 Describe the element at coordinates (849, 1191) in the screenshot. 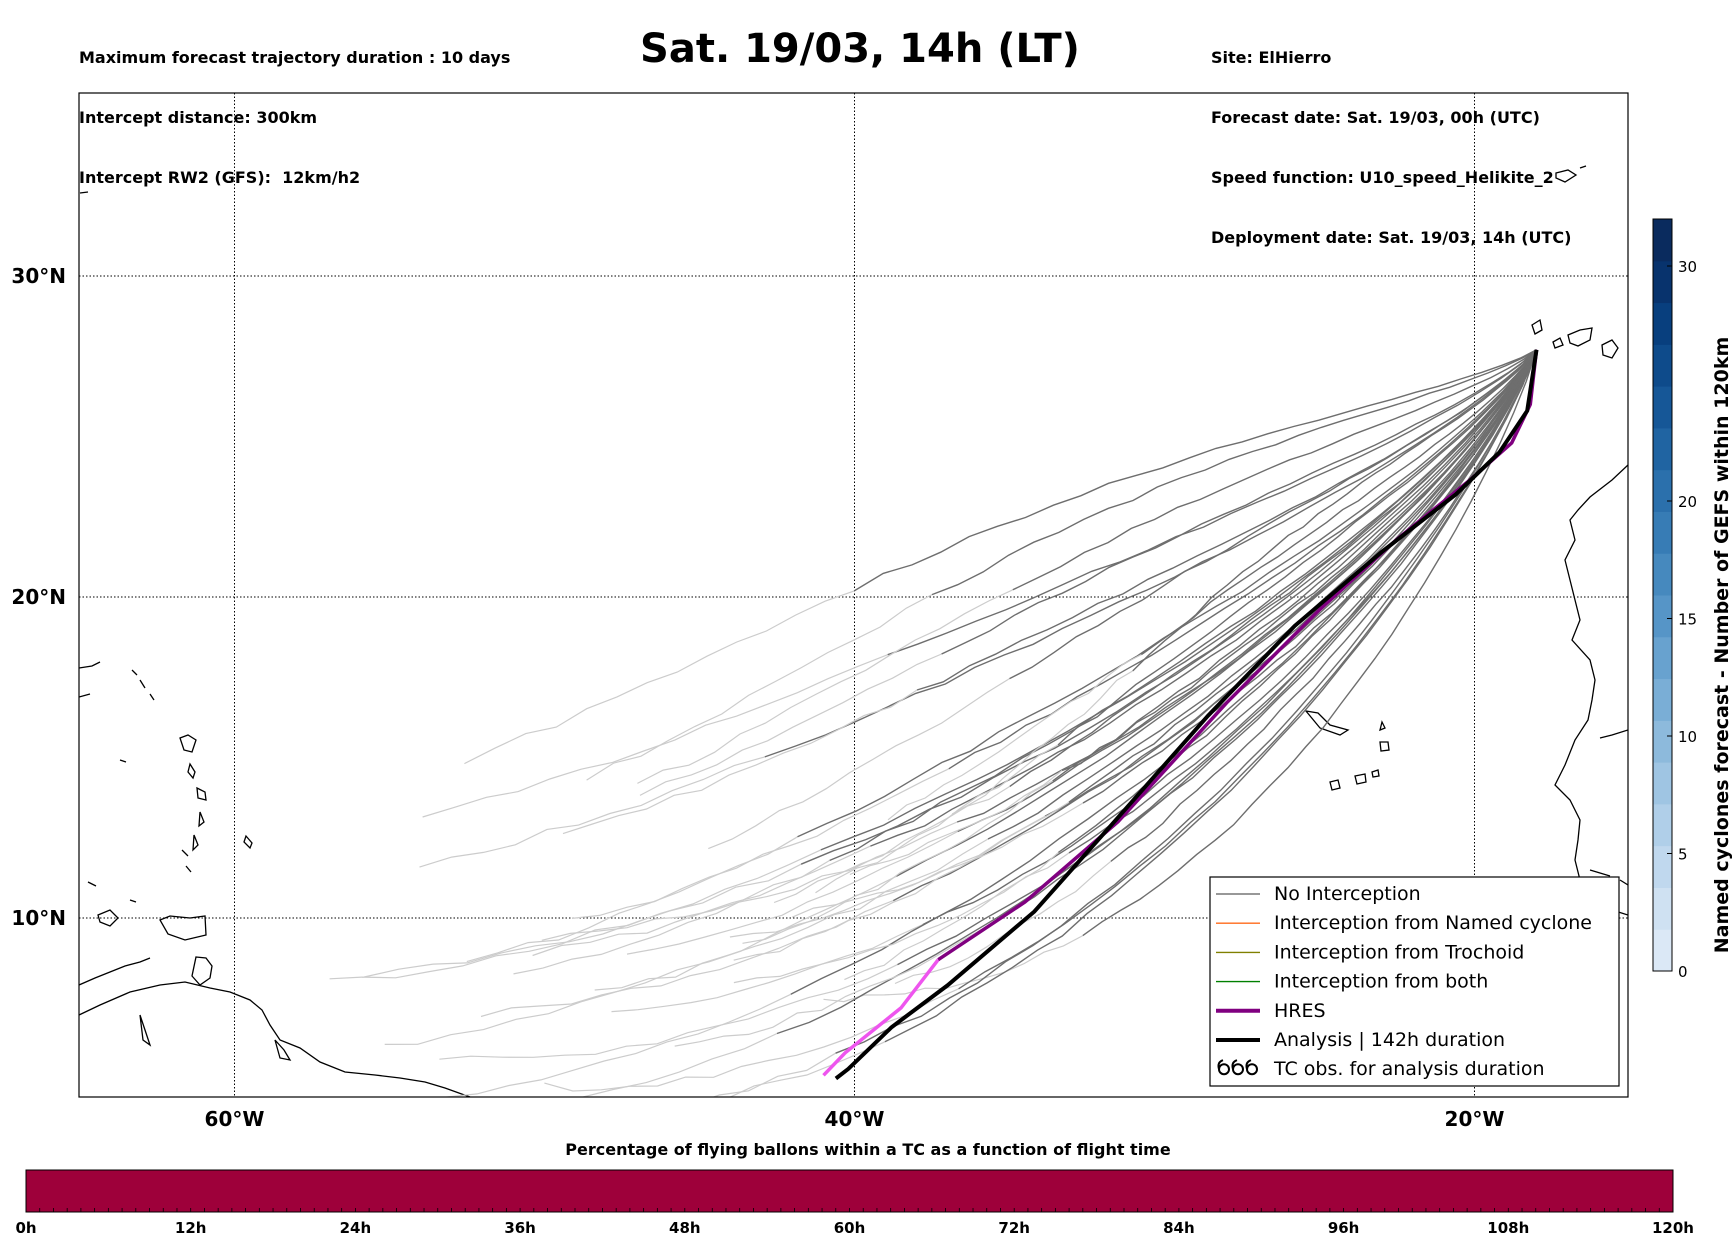

I see `flight-time-bar` at that location.